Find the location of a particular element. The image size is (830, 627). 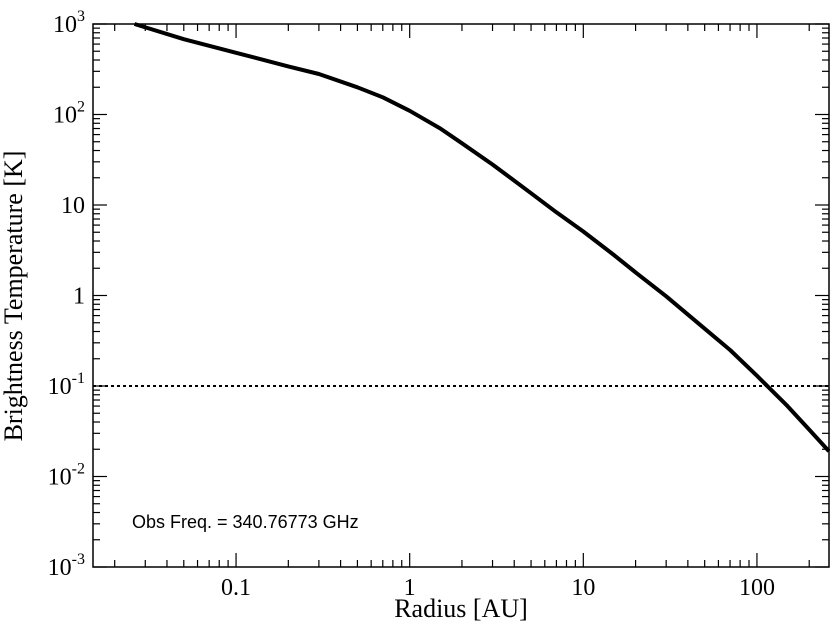

x-axis-label: Radius [AU] is located at coordinates (461, 608).